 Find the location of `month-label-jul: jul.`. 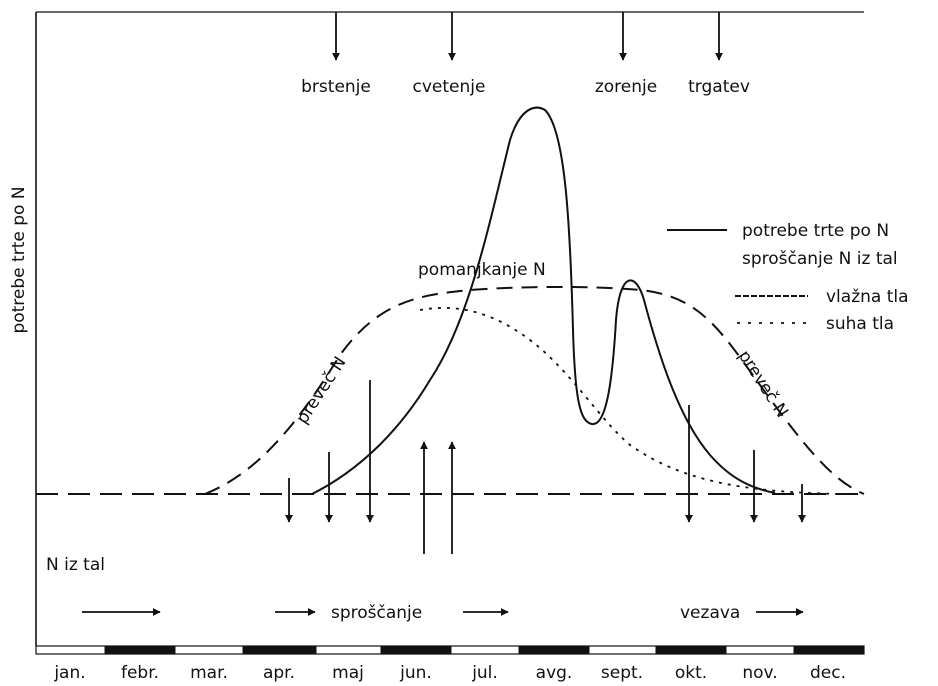

month-label-jul: jul. is located at coordinates (484, 673).